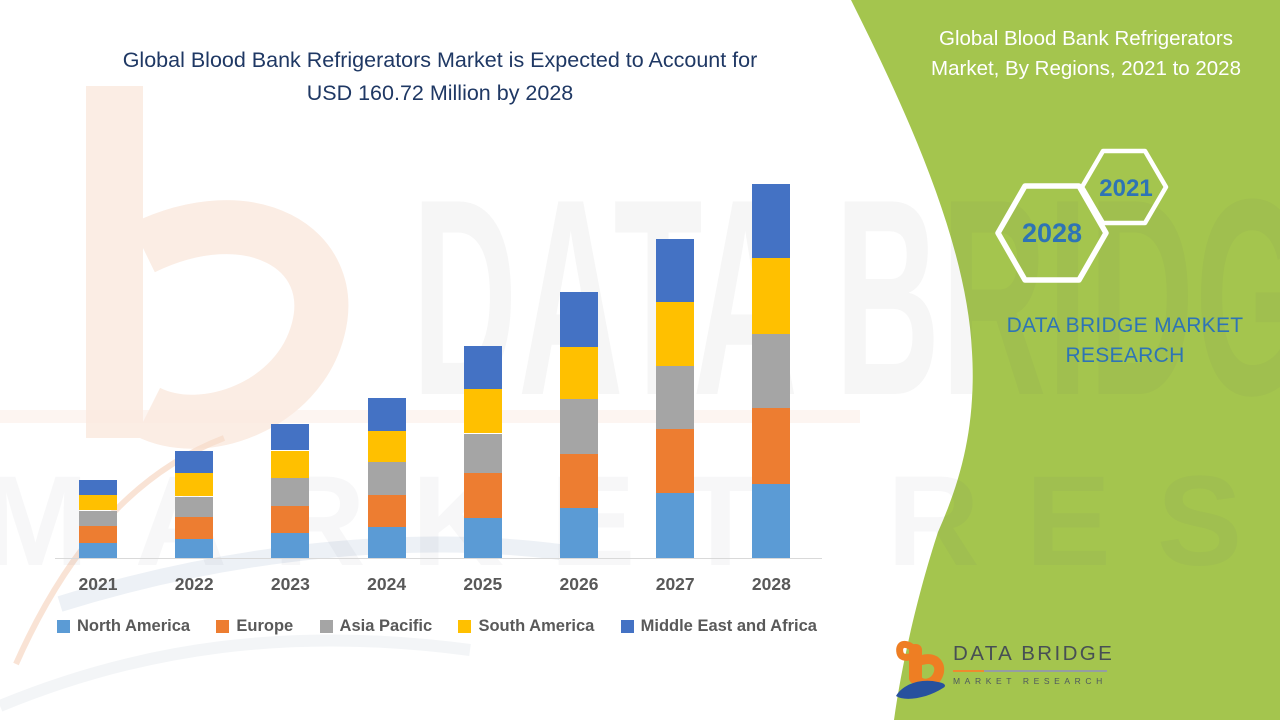 This screenshot has width=1280, height=720. I want to click on bar-segment-north-america-2027, so click(675, 526).